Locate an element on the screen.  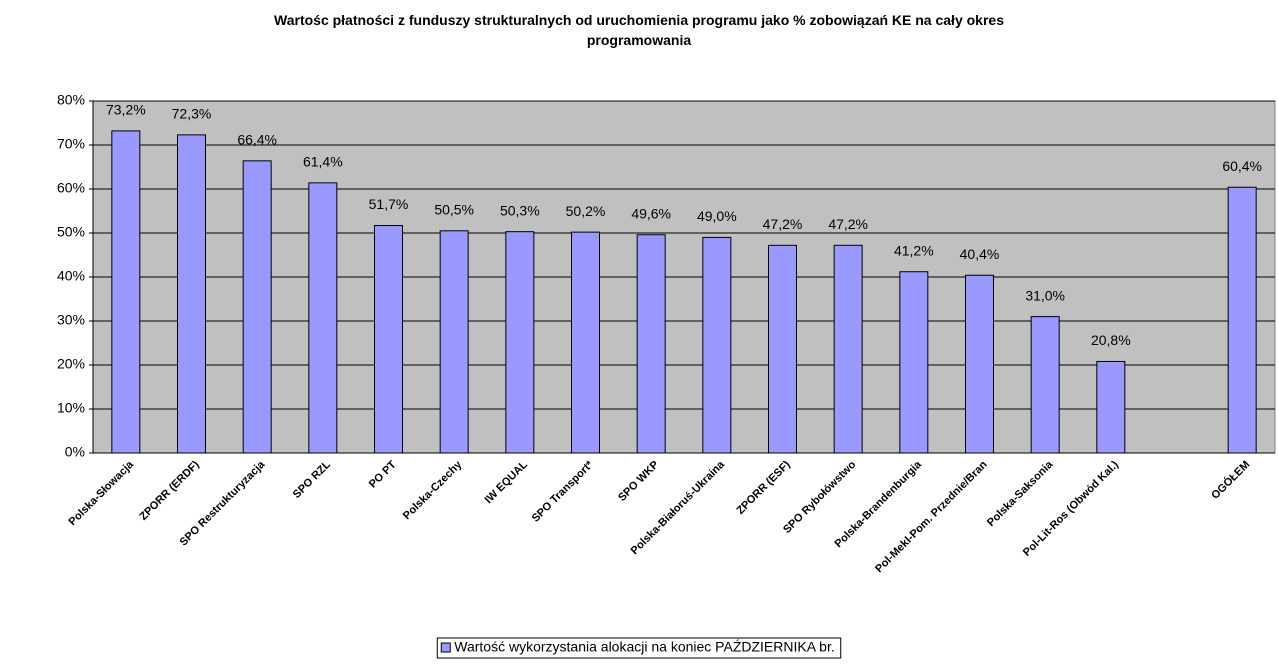
data-label: 60,4% is located at coordinates (1242, 166).